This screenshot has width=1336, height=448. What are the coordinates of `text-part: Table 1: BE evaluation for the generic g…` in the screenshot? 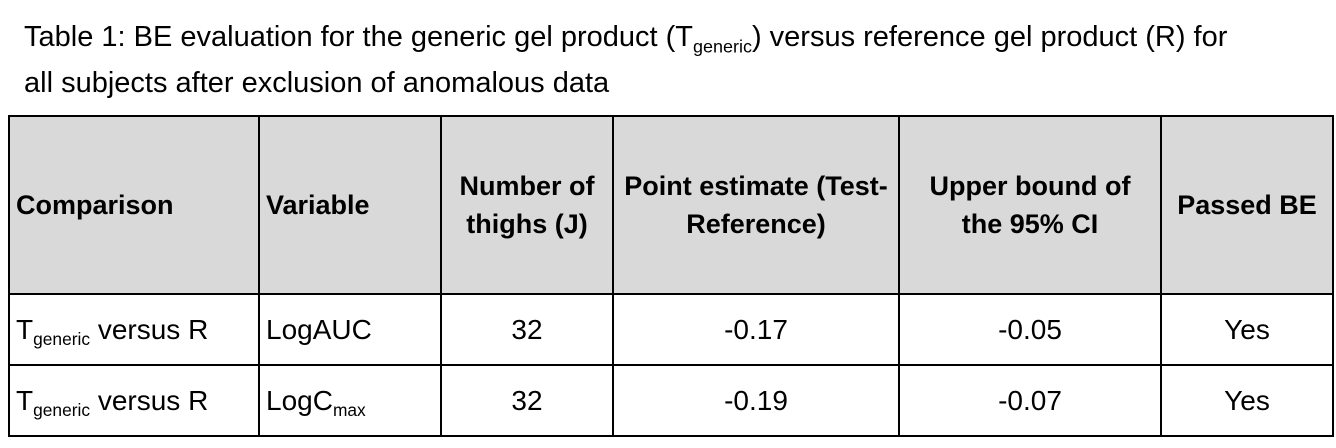 It's located at (358, 37).